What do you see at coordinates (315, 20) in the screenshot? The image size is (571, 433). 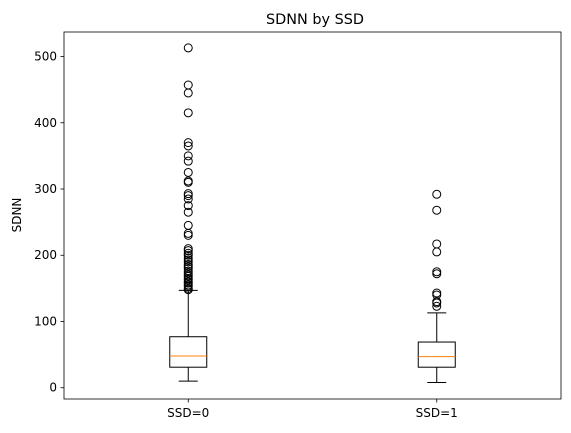 I see `chart-title: SDNN by SSD` at bounding box center [315, 20].